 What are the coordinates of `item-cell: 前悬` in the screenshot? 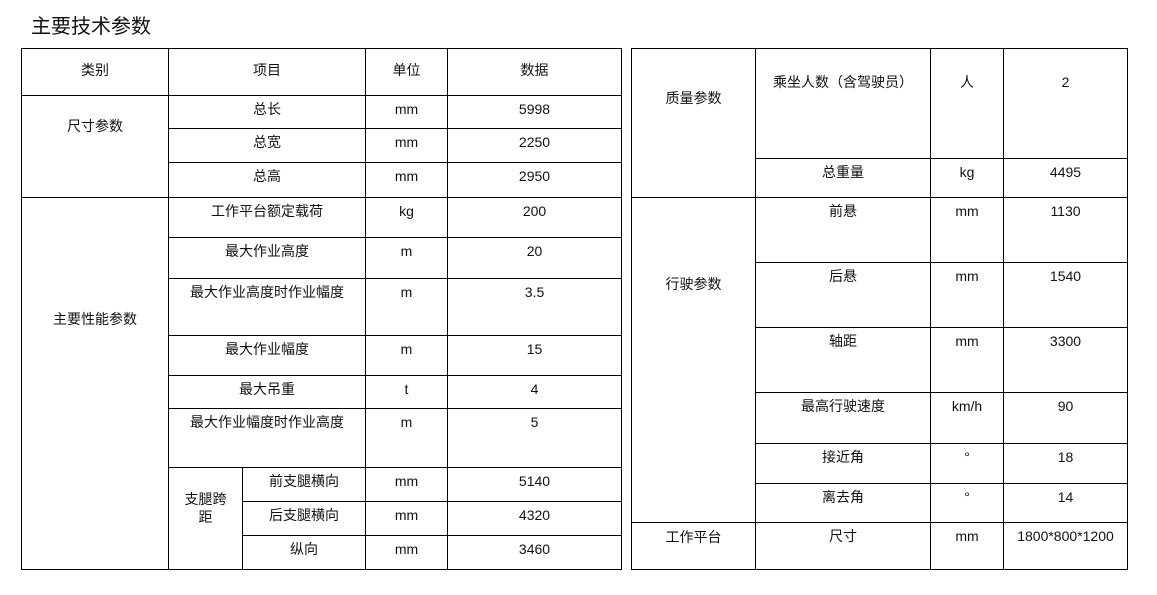 It's located at (843, 230).